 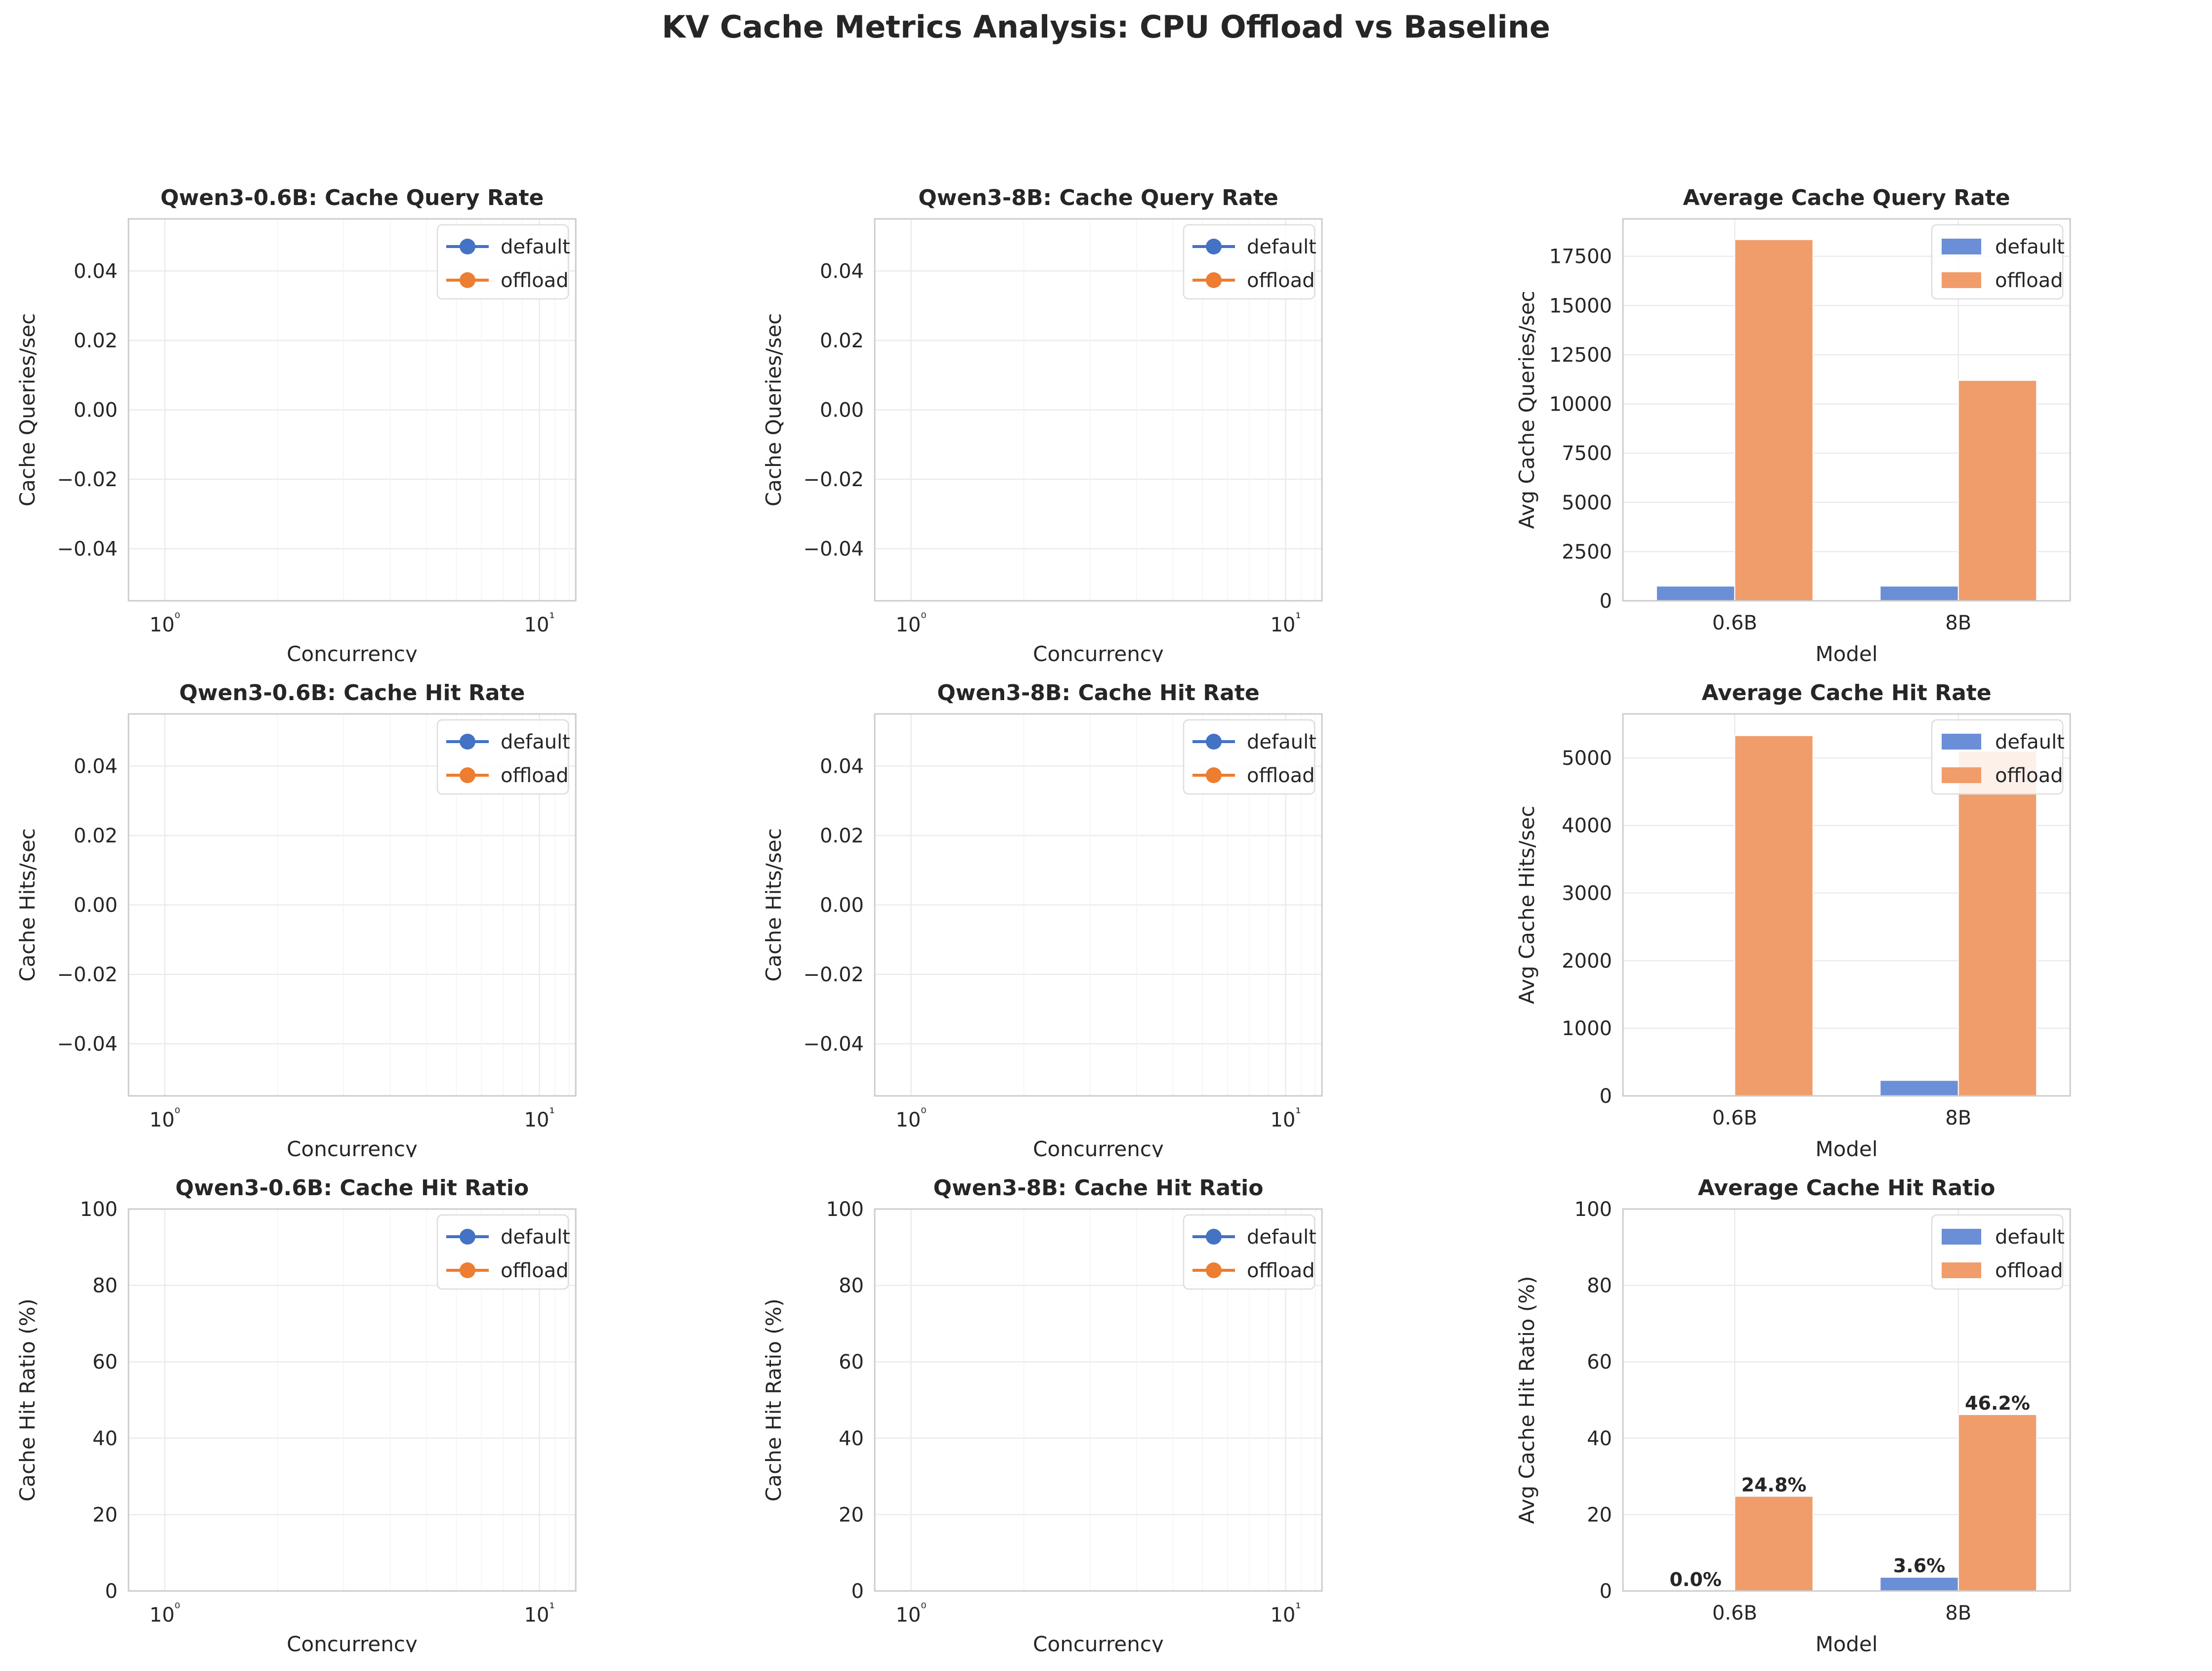 I want to click on y-tick-label: 7500, so click(x=1587, y=453).